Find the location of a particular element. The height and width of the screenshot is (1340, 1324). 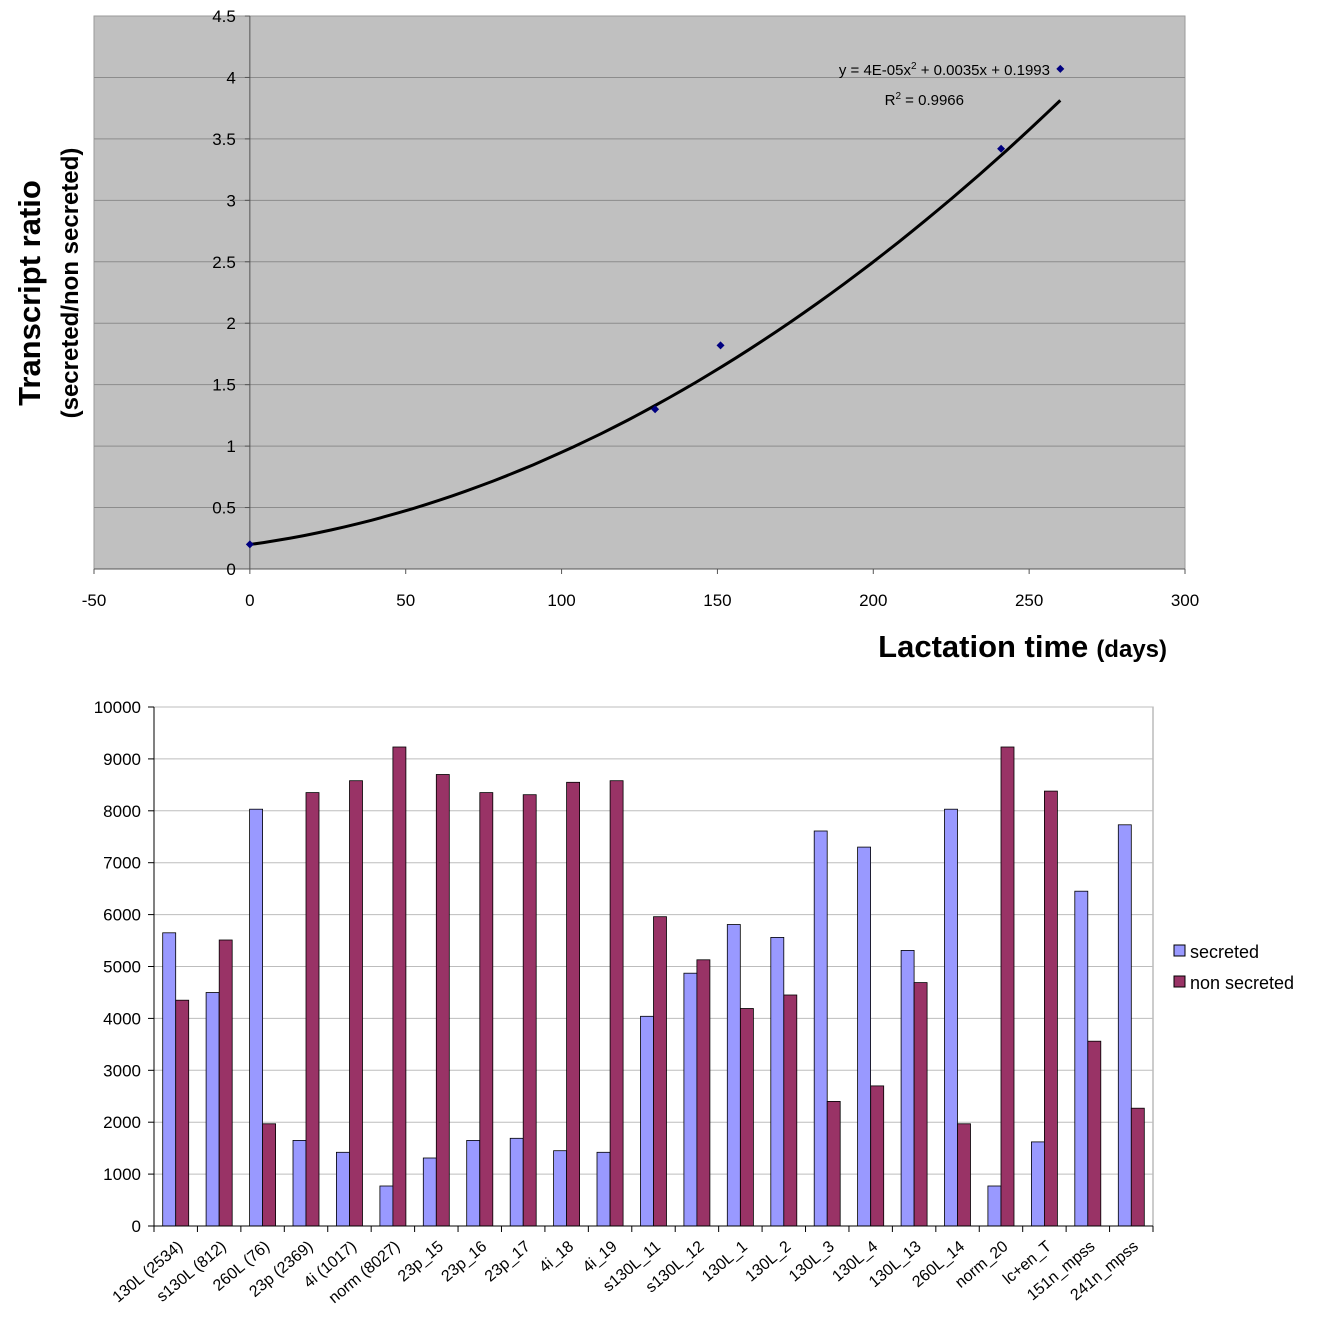

bar-y-tick-label: 8000 is located at coordinates (122, 811).